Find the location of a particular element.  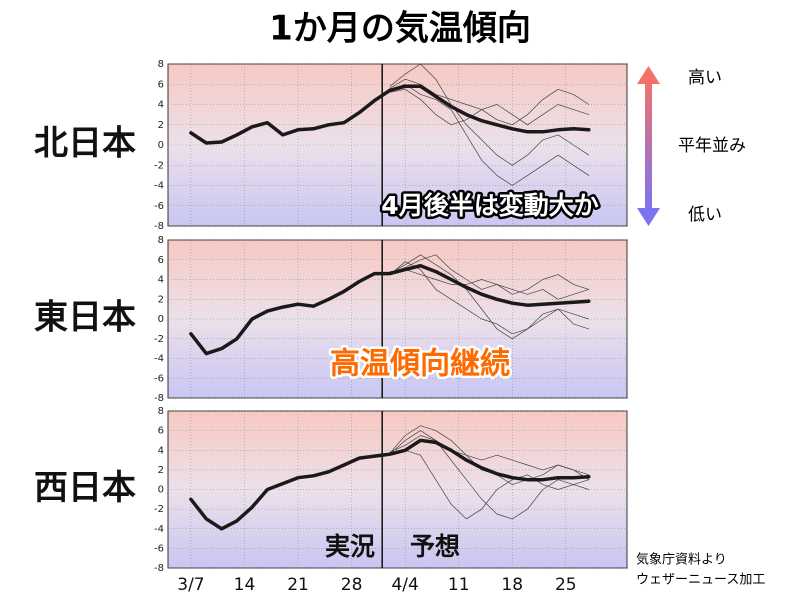

arrow-head-up is located at coordinates (648, 75).